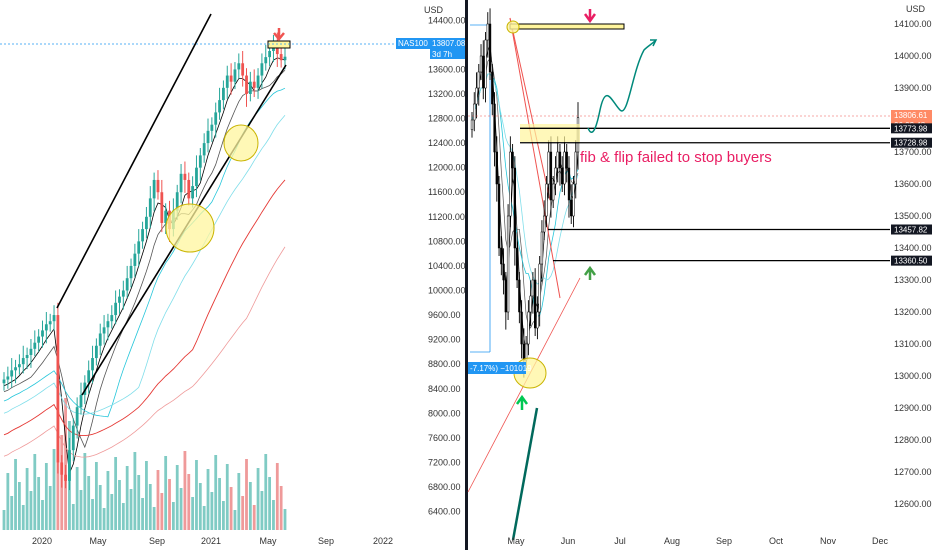  I want to click on time-axis: 2020 May Sep 2021 May Sep 2022, so click(212, 541).